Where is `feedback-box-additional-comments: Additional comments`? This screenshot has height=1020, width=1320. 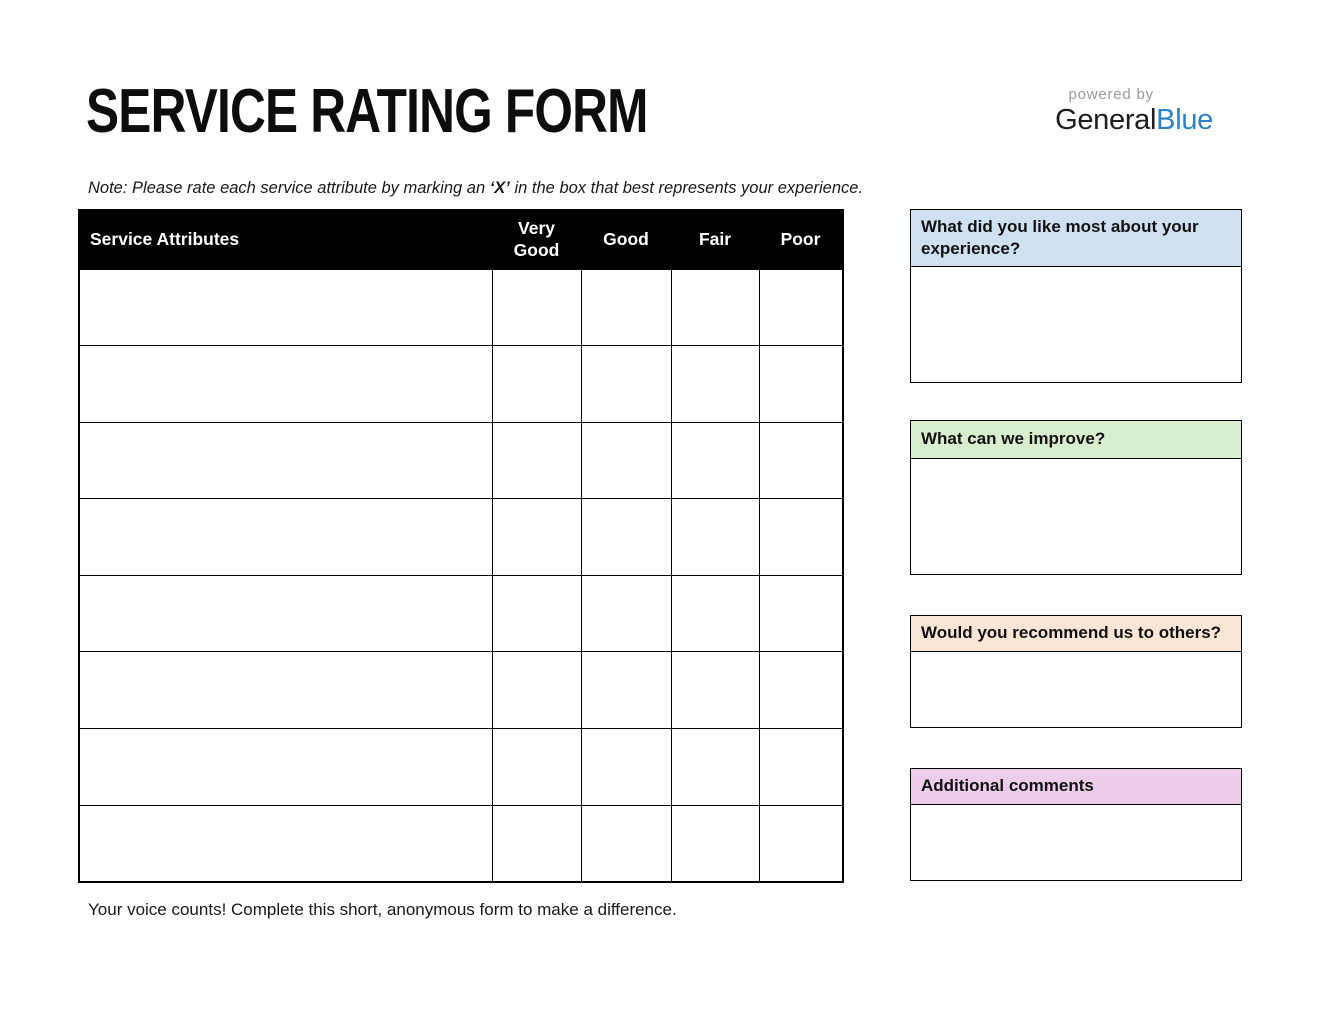
feedback-box-additional-comments: Additional comments is located at coordinates (1076, 824).